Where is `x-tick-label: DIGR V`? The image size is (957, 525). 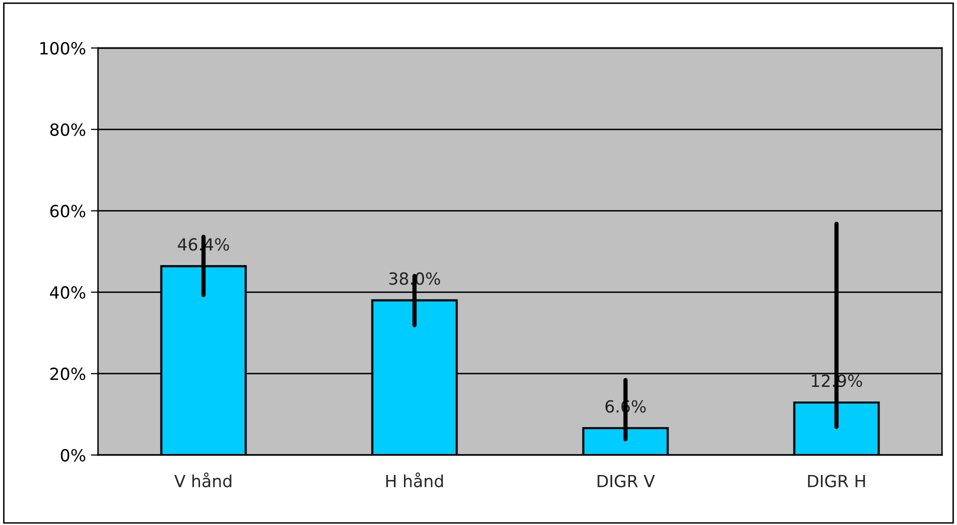 x-tick-label: DIGR V is located at coordinates (626, 481).